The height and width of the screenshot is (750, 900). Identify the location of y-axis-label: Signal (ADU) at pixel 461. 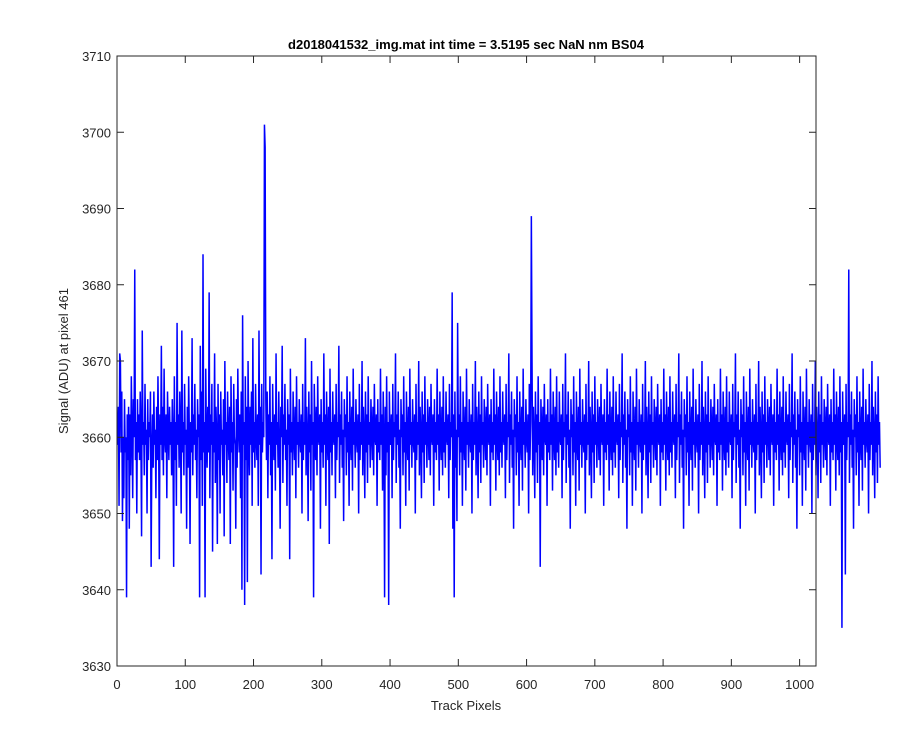
(63, 361).